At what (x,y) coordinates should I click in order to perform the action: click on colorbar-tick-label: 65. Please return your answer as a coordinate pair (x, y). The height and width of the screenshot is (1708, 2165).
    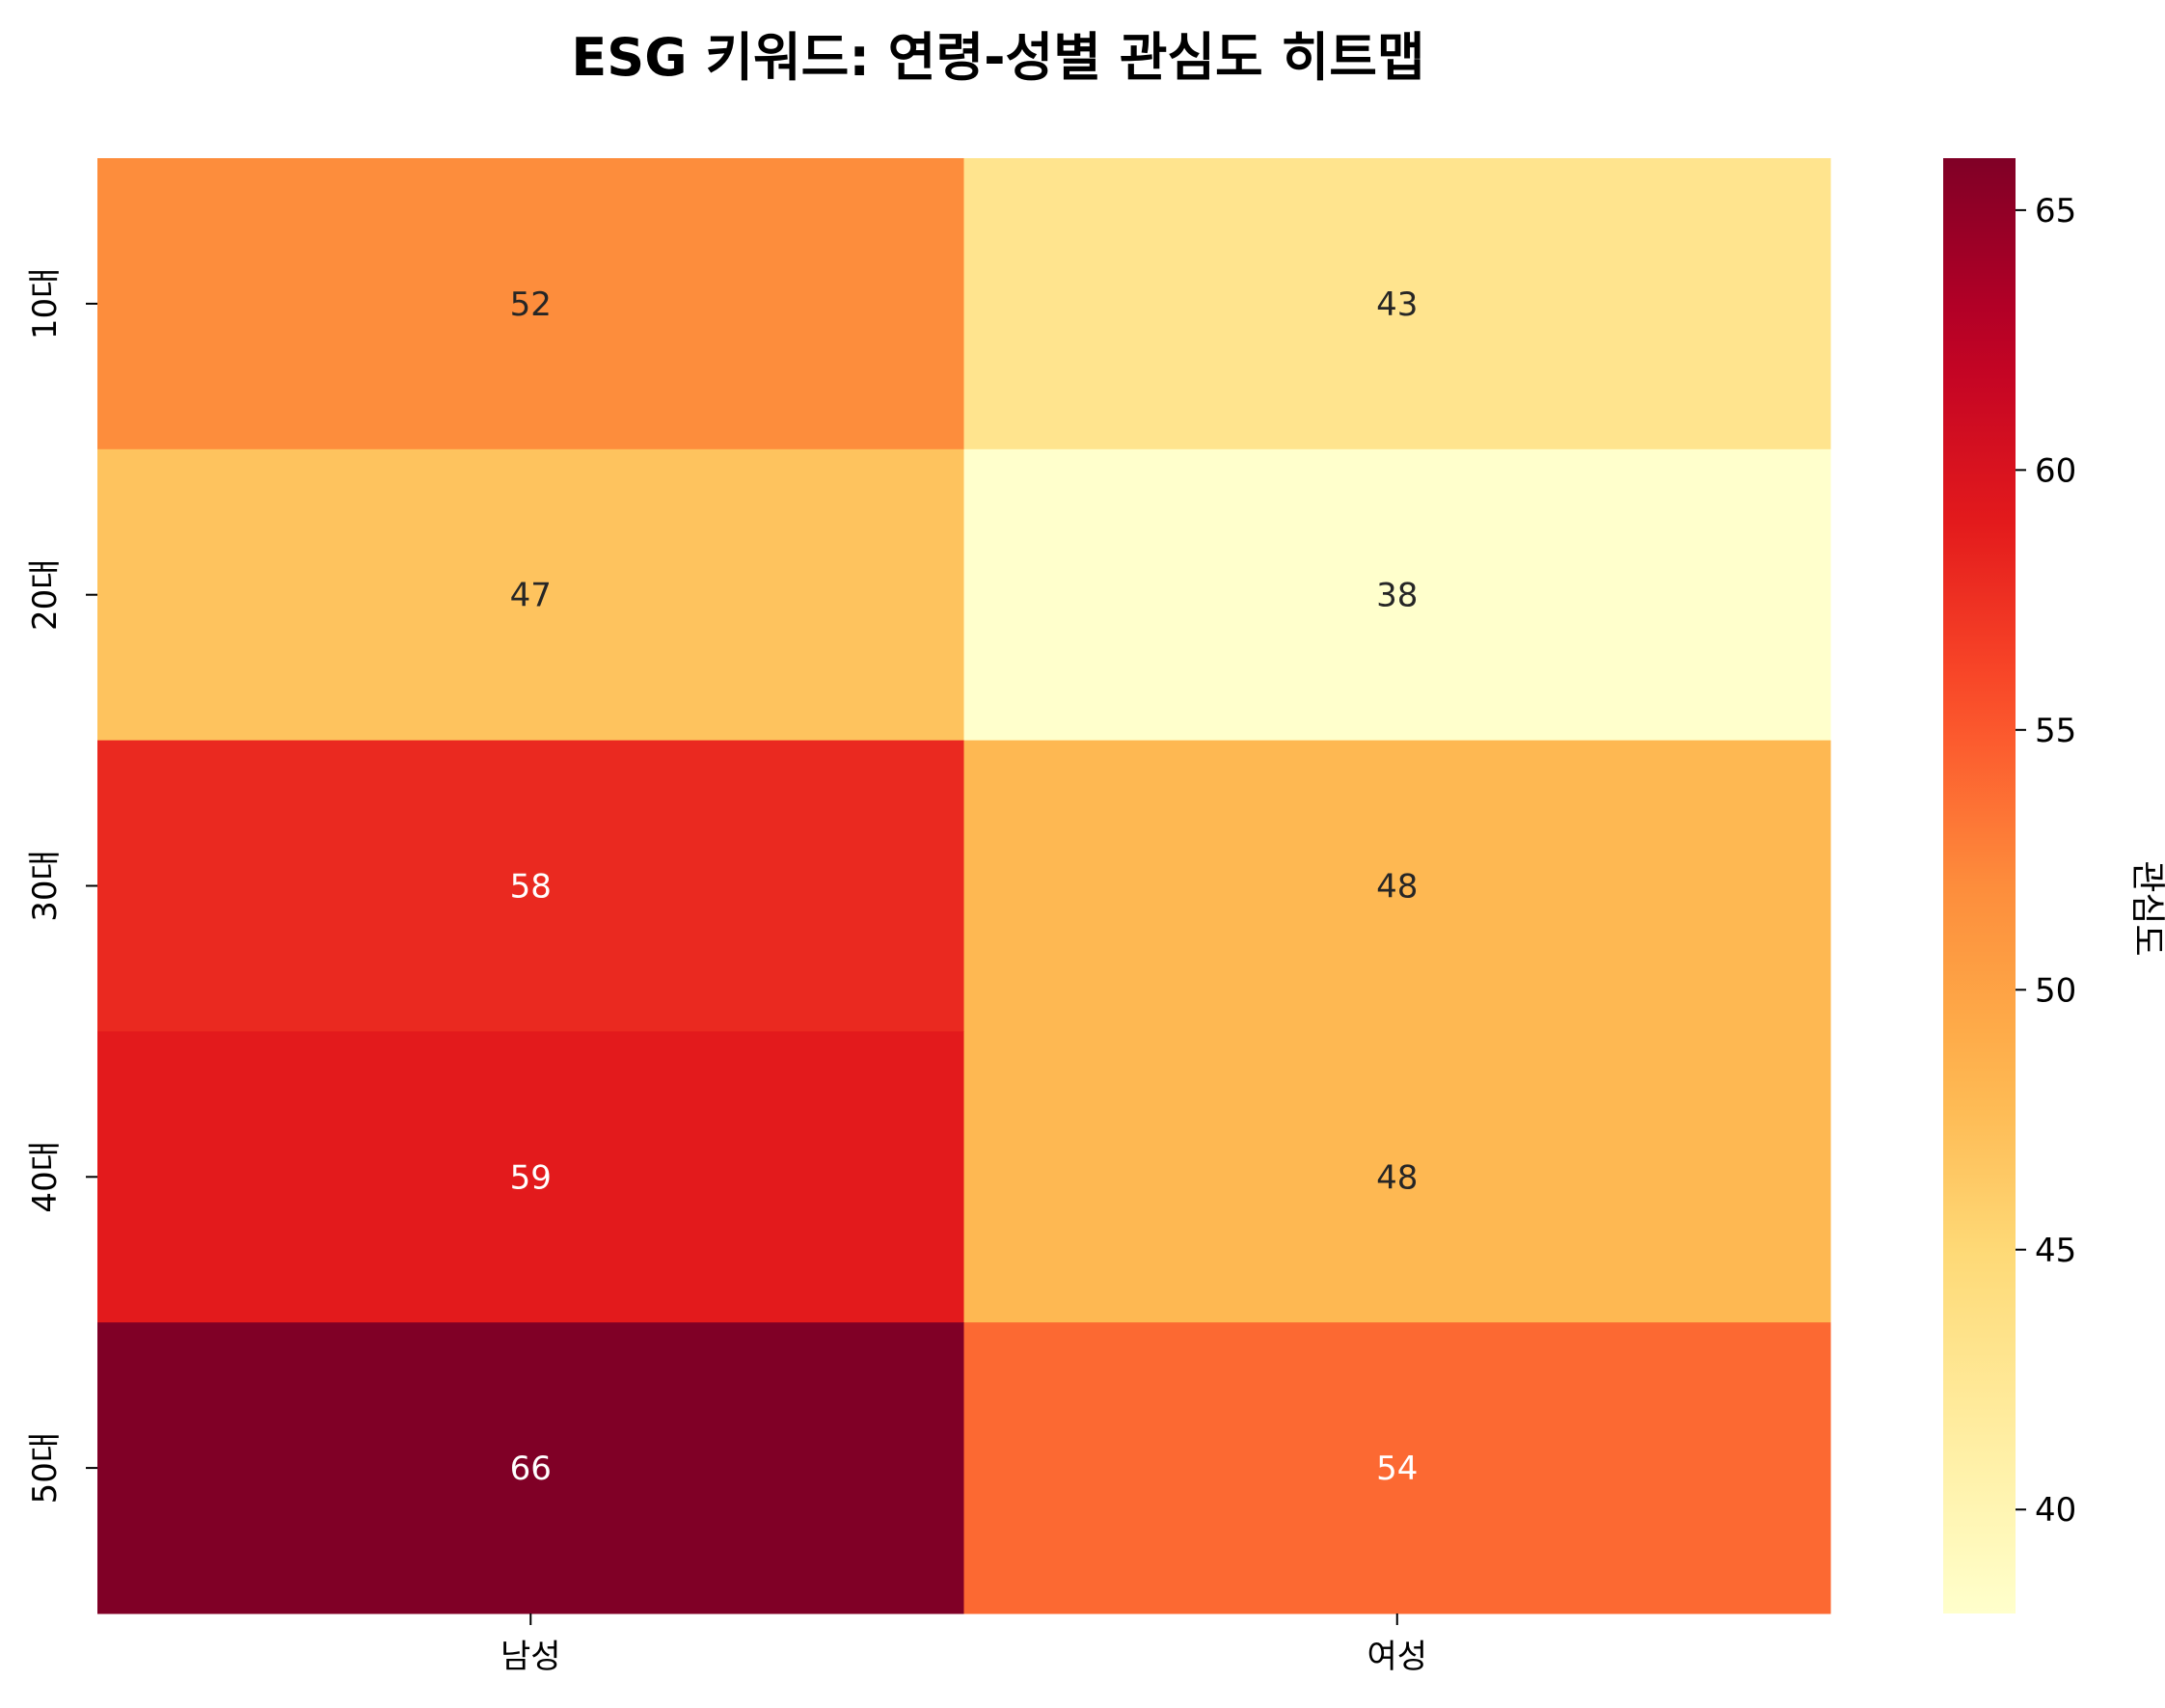
    Looking at the image, I should click on (2055, 211).